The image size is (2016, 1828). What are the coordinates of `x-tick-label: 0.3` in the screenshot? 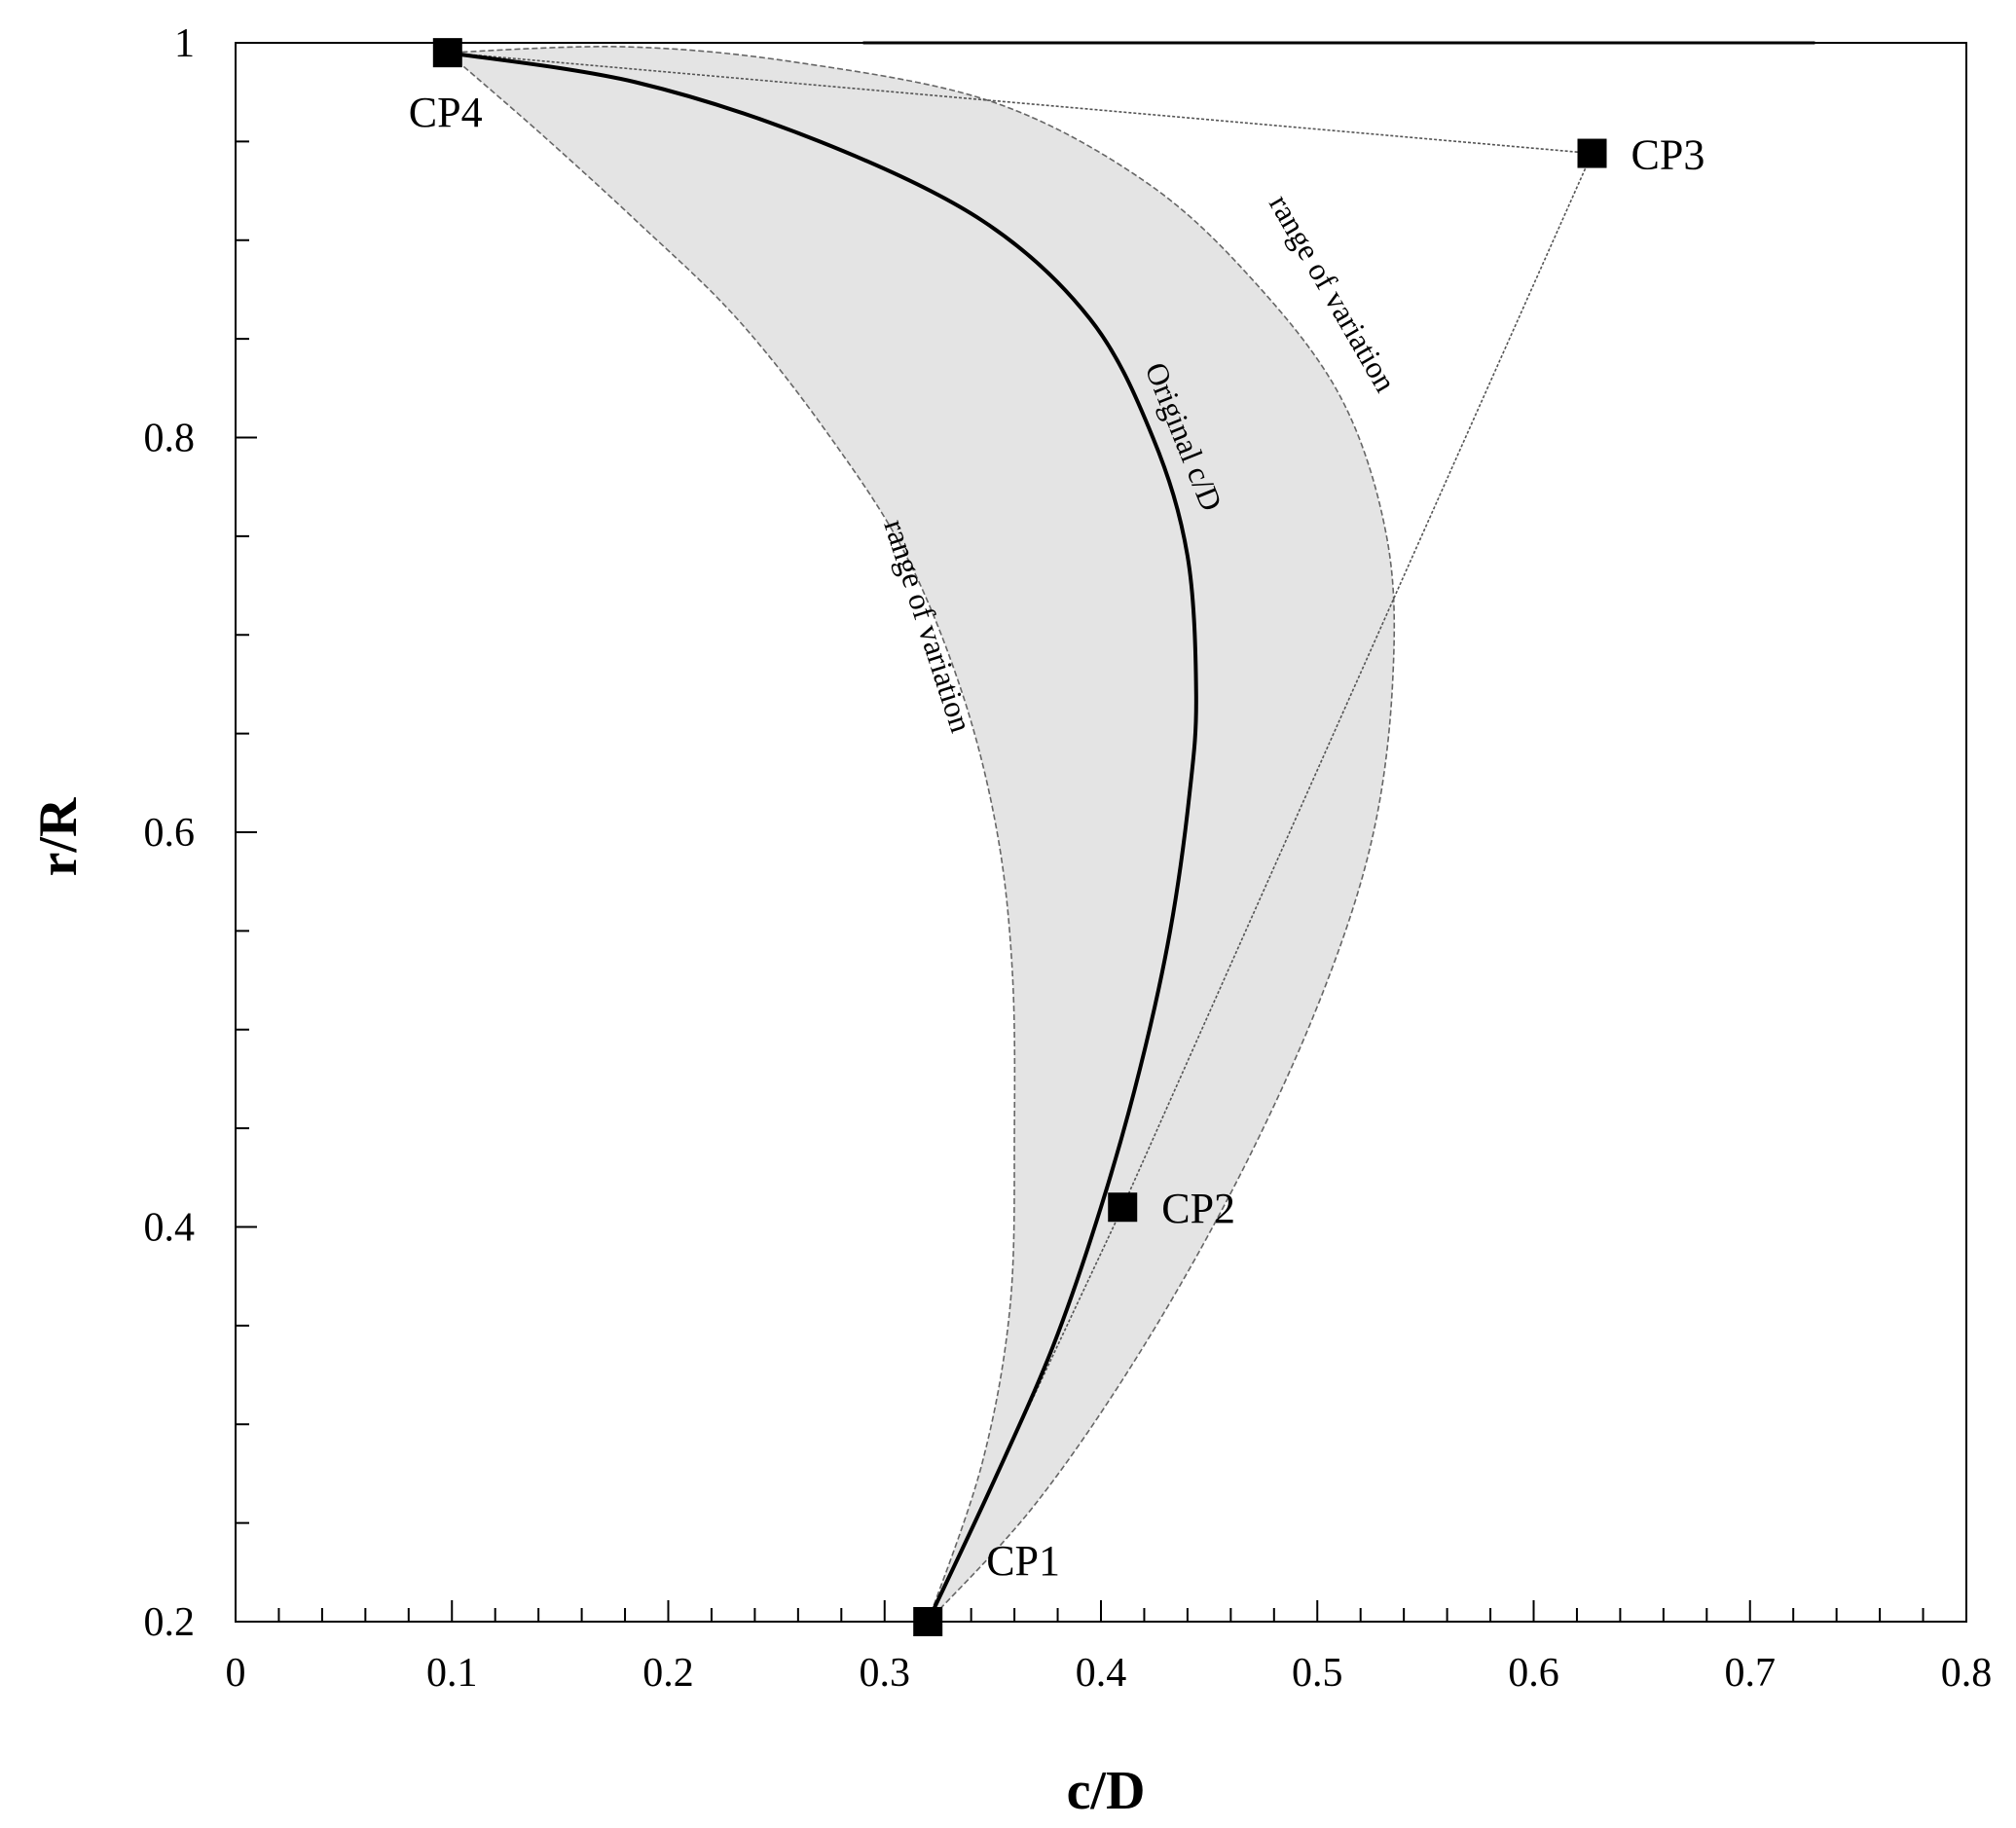 It's located at (885, 1673).